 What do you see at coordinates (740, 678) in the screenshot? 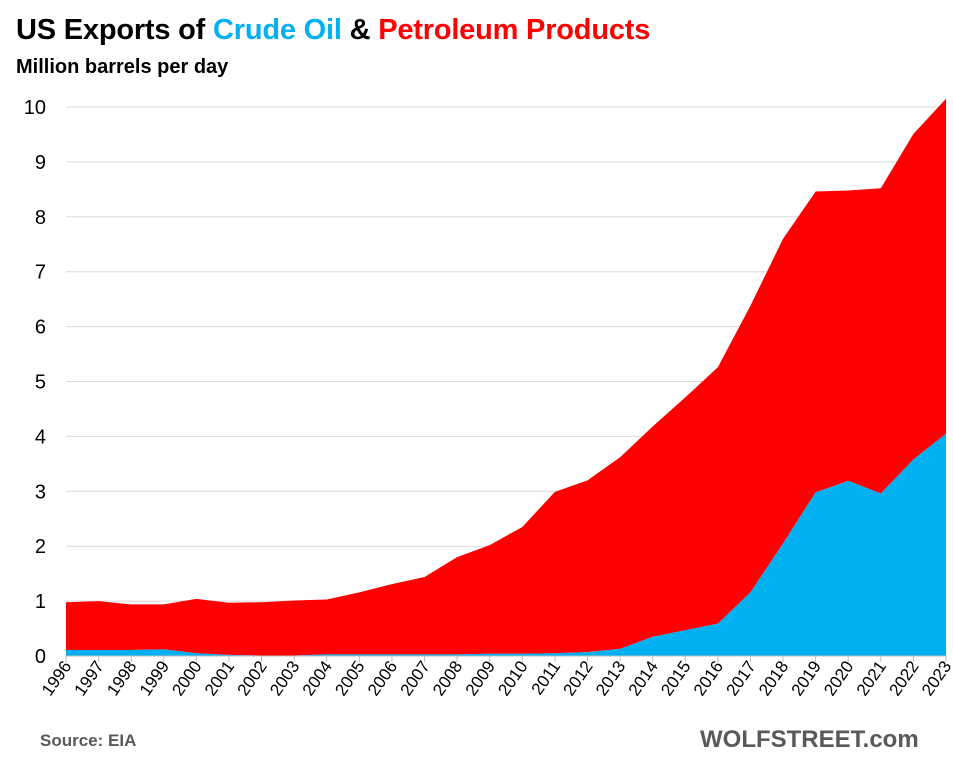
I see `x-tick-label-2017: 2017` at bounding box center [740, 678].